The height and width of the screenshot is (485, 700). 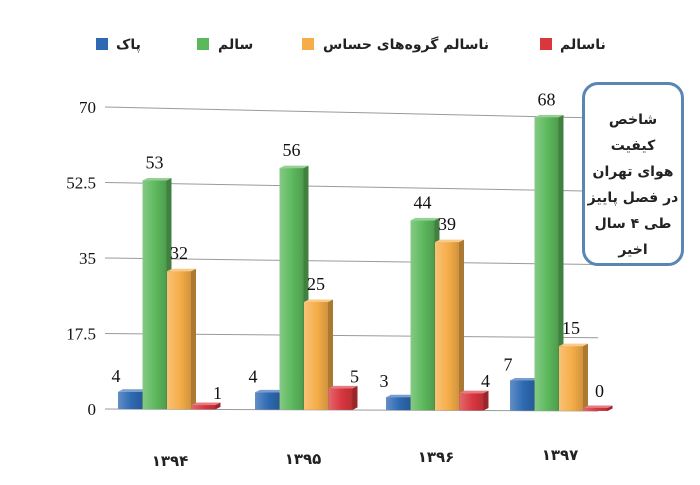 I want to click on legend-label-1: سالم, so click(x=235, y=45).